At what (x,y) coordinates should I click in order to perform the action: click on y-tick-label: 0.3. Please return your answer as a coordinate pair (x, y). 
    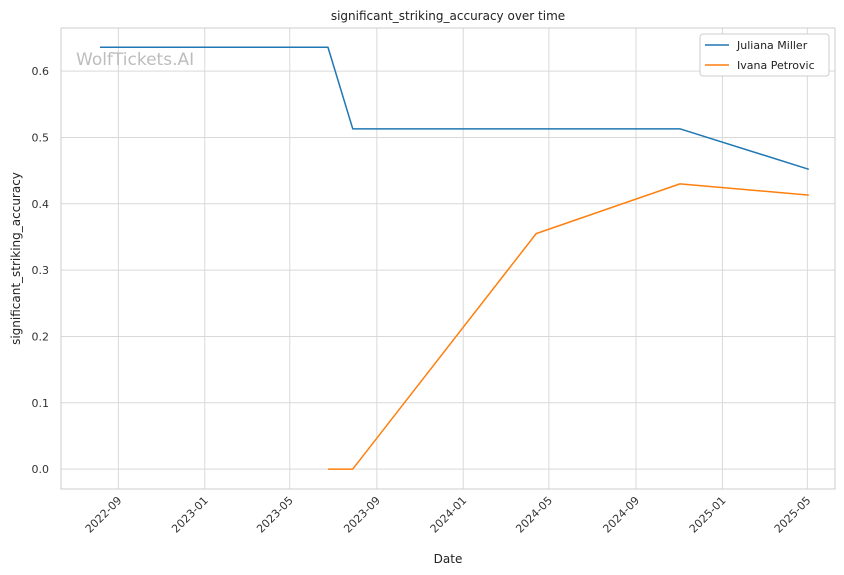
    Looking at the image, I should click on (41, 270).